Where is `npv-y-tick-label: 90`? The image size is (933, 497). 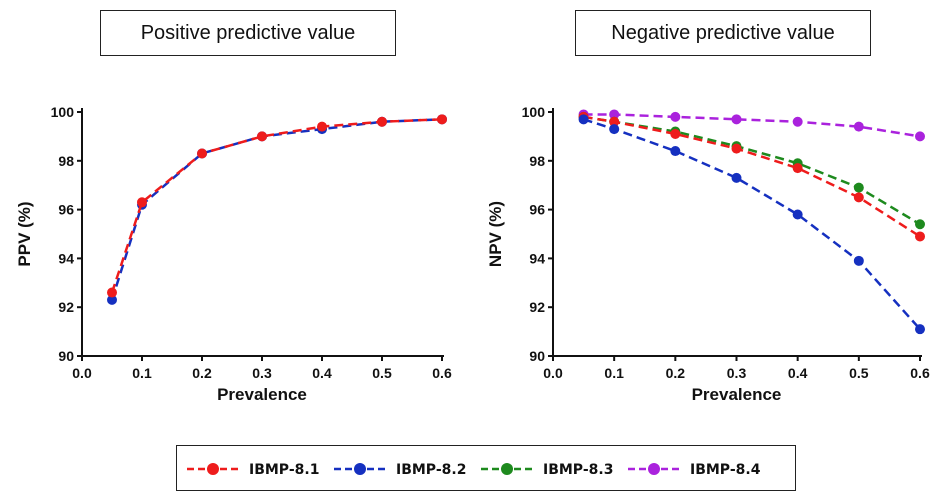 npv-y-tick-label: 90 is located at coordinates (537, 356).